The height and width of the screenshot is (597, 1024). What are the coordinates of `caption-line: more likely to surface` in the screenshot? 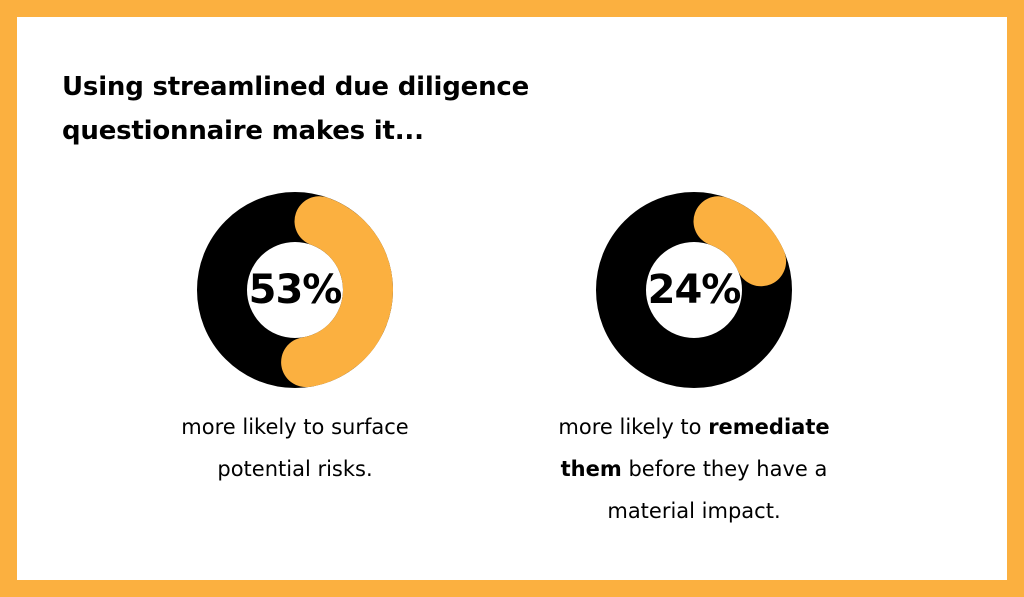 It's located at (295, 427).